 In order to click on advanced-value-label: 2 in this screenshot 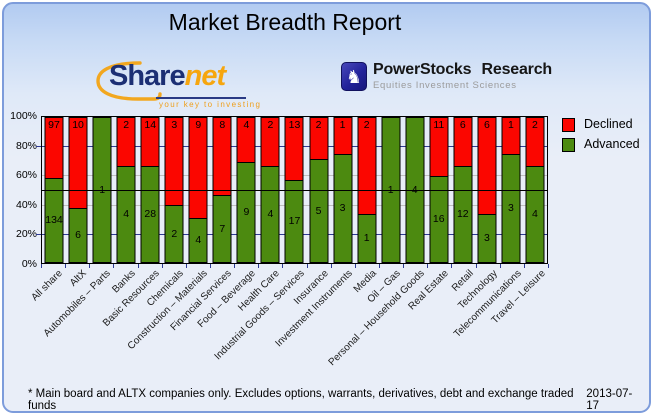, I will do `click(174, 233)`.